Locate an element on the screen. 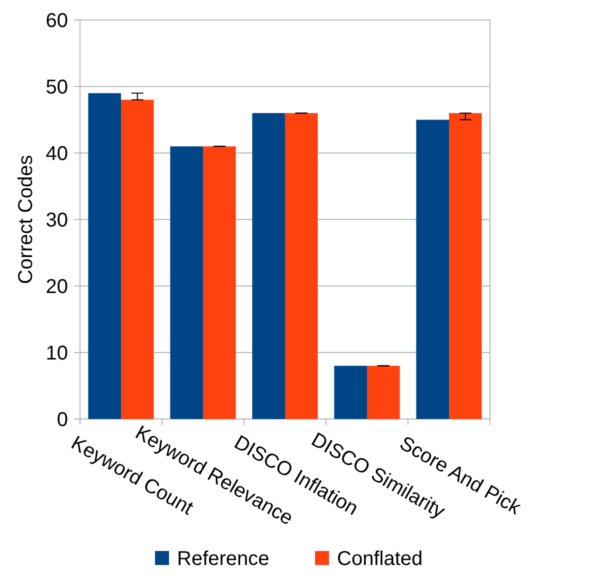  y-tick-label: 50 is located at coordinates (57, 87).